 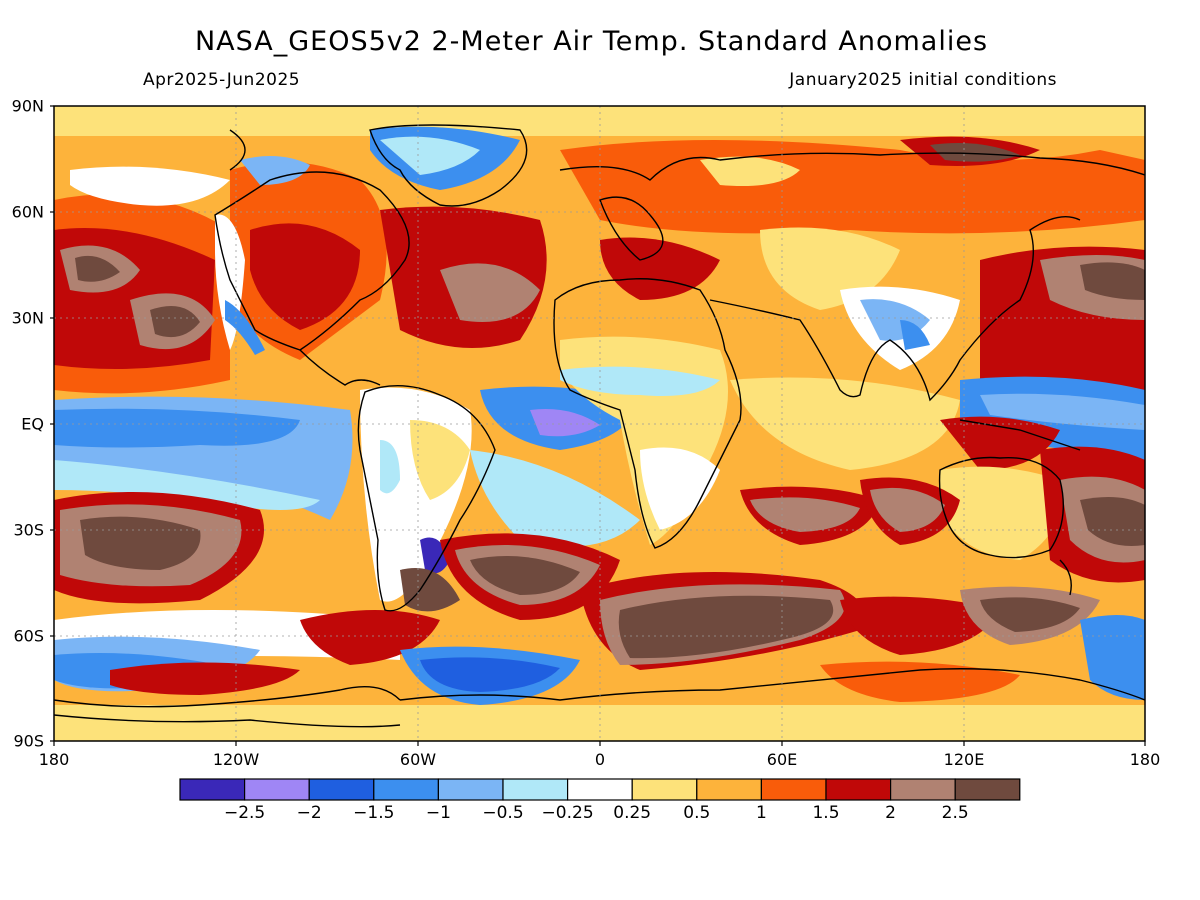 What do you see at coordinates (503, 813) in the screenshot?
I see `colorbar-tick-label: −0.5` at bounding box center [503, 813].